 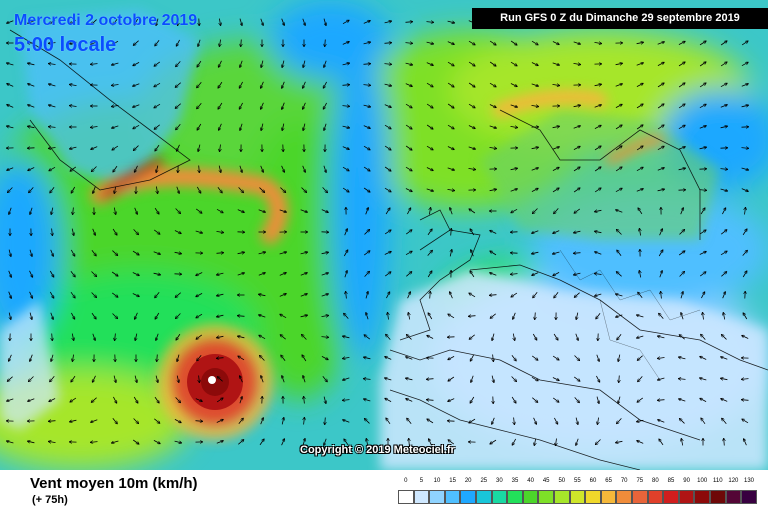 What do you see at coordinates (671, 481) in the screenshot?
I see `legend-tick-label: 85` at bounding box center [671, 481].